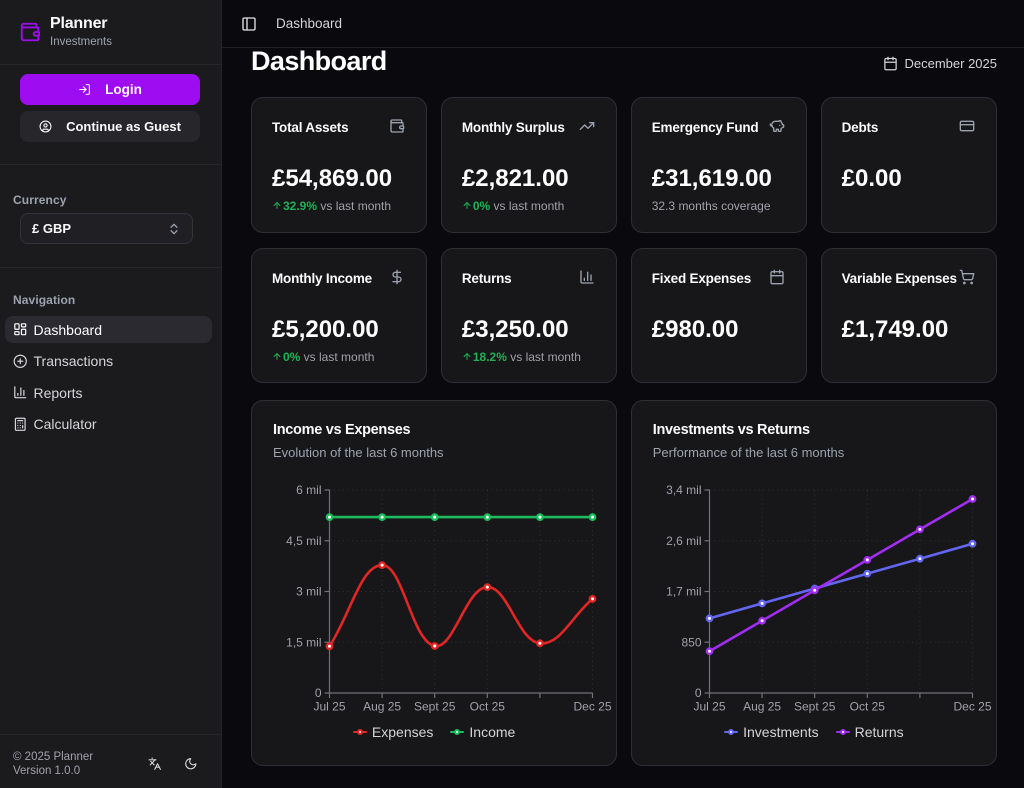 The image size is (1024, 788). Describe the element at coordinates (303, 541) in the screenshot. I see `svg-text: 4,5 mil` at that location.